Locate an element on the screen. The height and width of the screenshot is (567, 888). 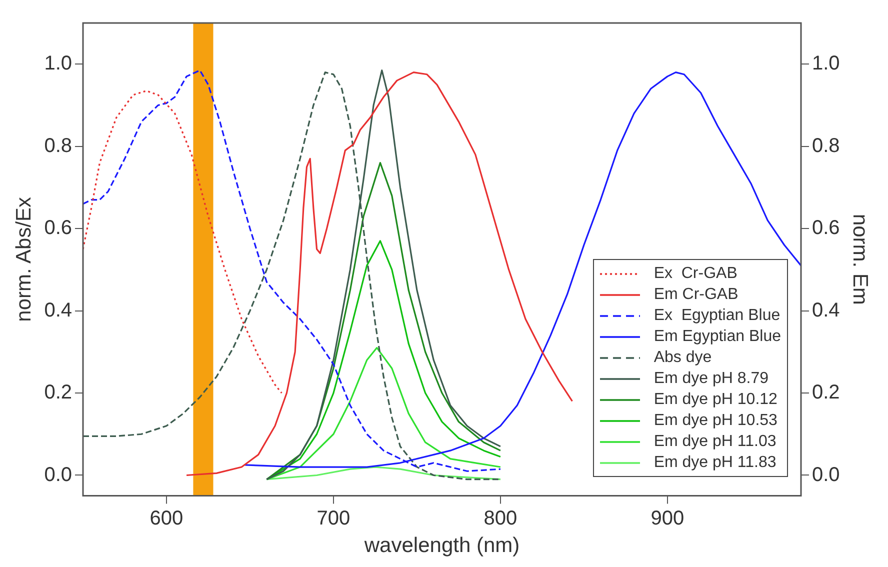
x-axis-title: wavelength (nm) is located at coordinates (441, 546).